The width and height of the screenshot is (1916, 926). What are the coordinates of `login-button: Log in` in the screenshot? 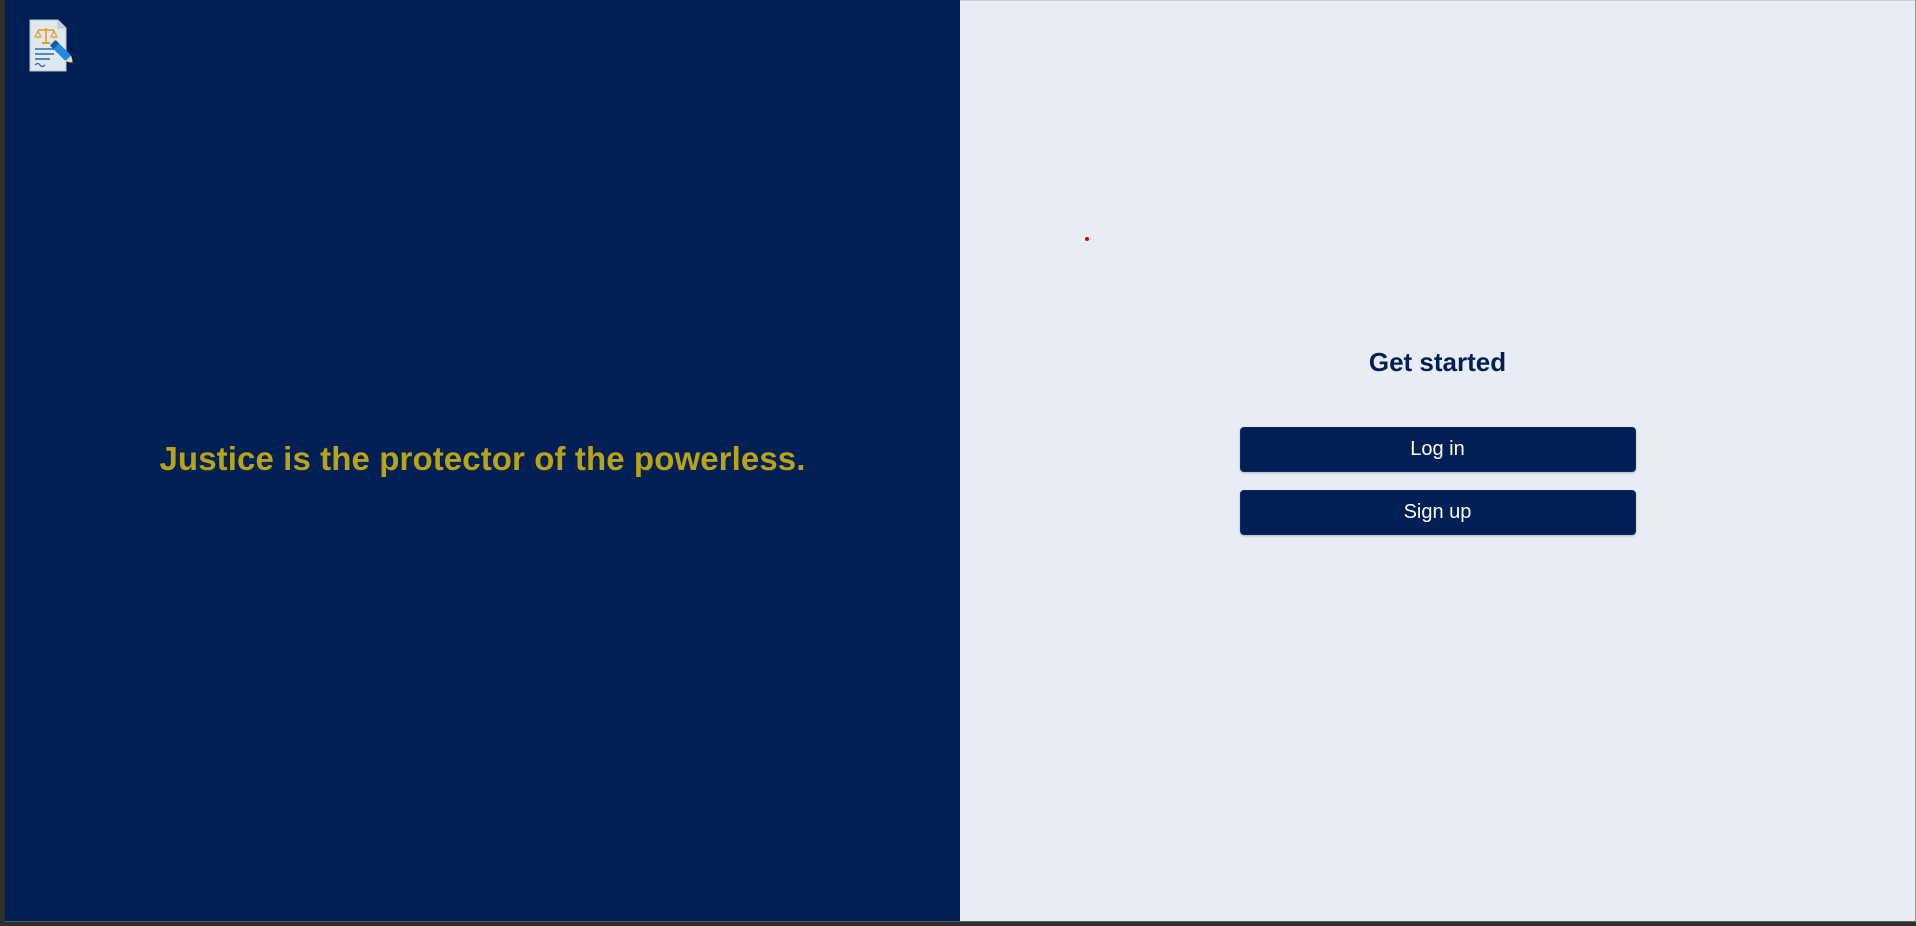 It's located at (1437, 449).